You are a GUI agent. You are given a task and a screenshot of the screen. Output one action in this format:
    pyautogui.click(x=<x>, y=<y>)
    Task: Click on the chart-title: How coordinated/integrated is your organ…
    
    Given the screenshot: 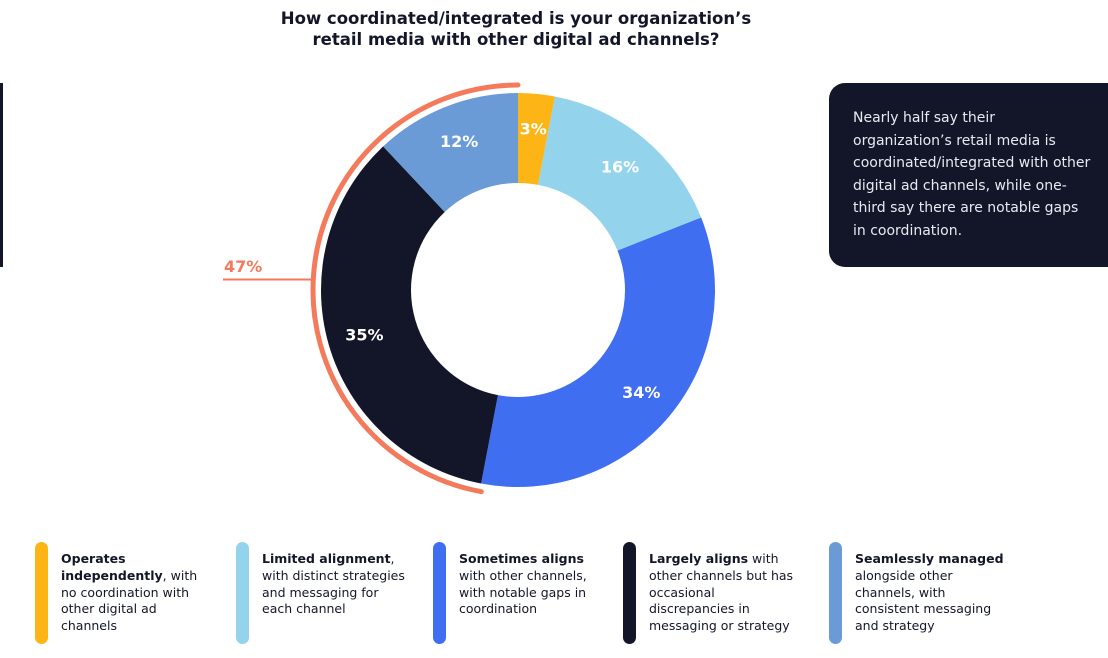 What is the action you would take?
    pyautogui.click(x=516, y=29)
    